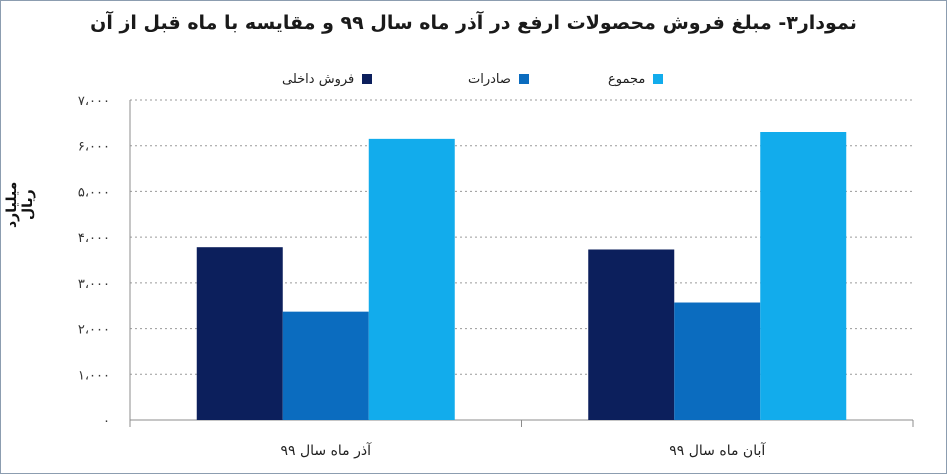 The image size is (947, 474). Describe the element at coordinates (326, 450) in the screenshot. I see `x-tick-label: آذر ماه سال ۹۹` at that location.